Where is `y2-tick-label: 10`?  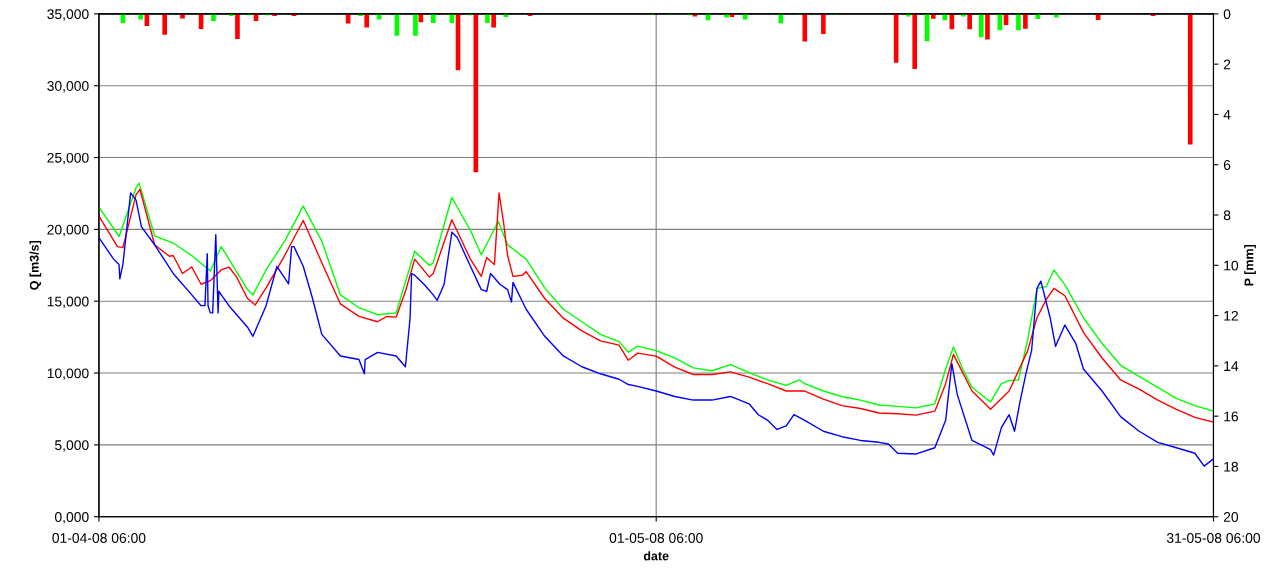
y2-tick-label: 10 is located at coordinates (1231, 265).